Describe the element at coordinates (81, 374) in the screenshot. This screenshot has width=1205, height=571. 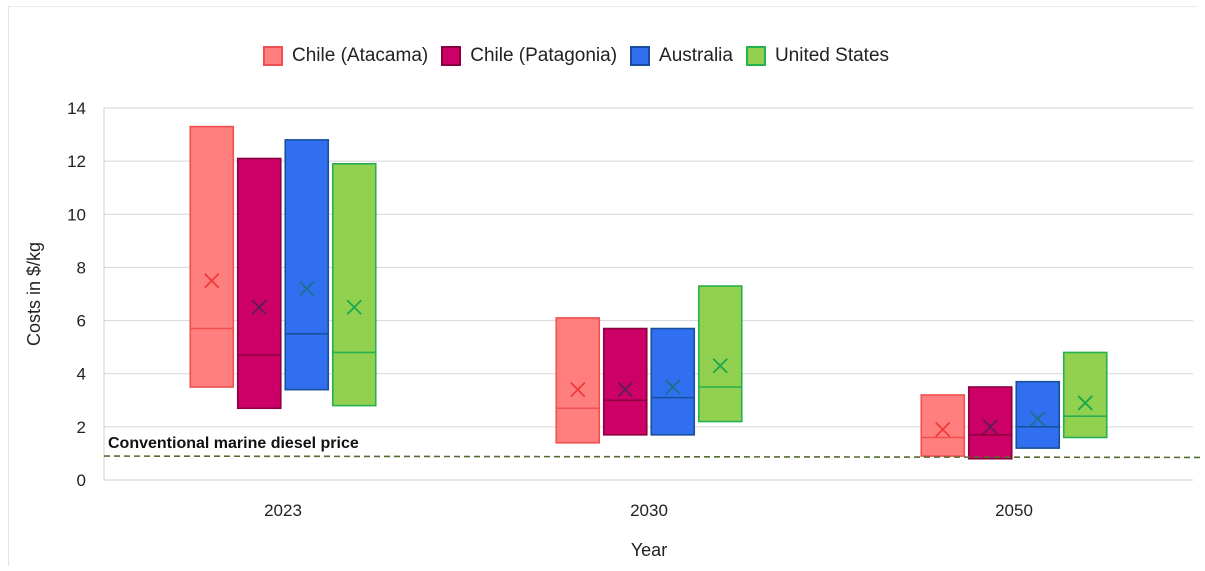
I see `y-tick-label: 4` at that location.